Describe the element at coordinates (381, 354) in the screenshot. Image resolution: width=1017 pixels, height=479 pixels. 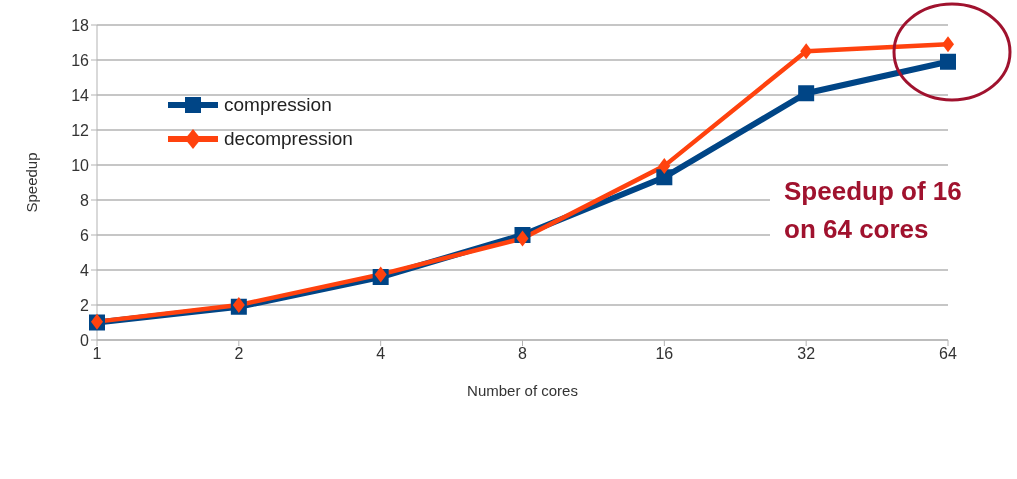
I see `x-tick-label: 4` at that location.